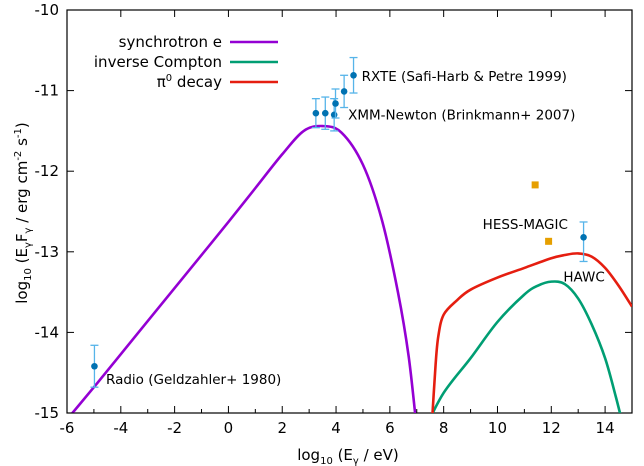  Describe the element at coordinates (47, 10) in the screenshot. I see `y-tick-label: -10` at that location.